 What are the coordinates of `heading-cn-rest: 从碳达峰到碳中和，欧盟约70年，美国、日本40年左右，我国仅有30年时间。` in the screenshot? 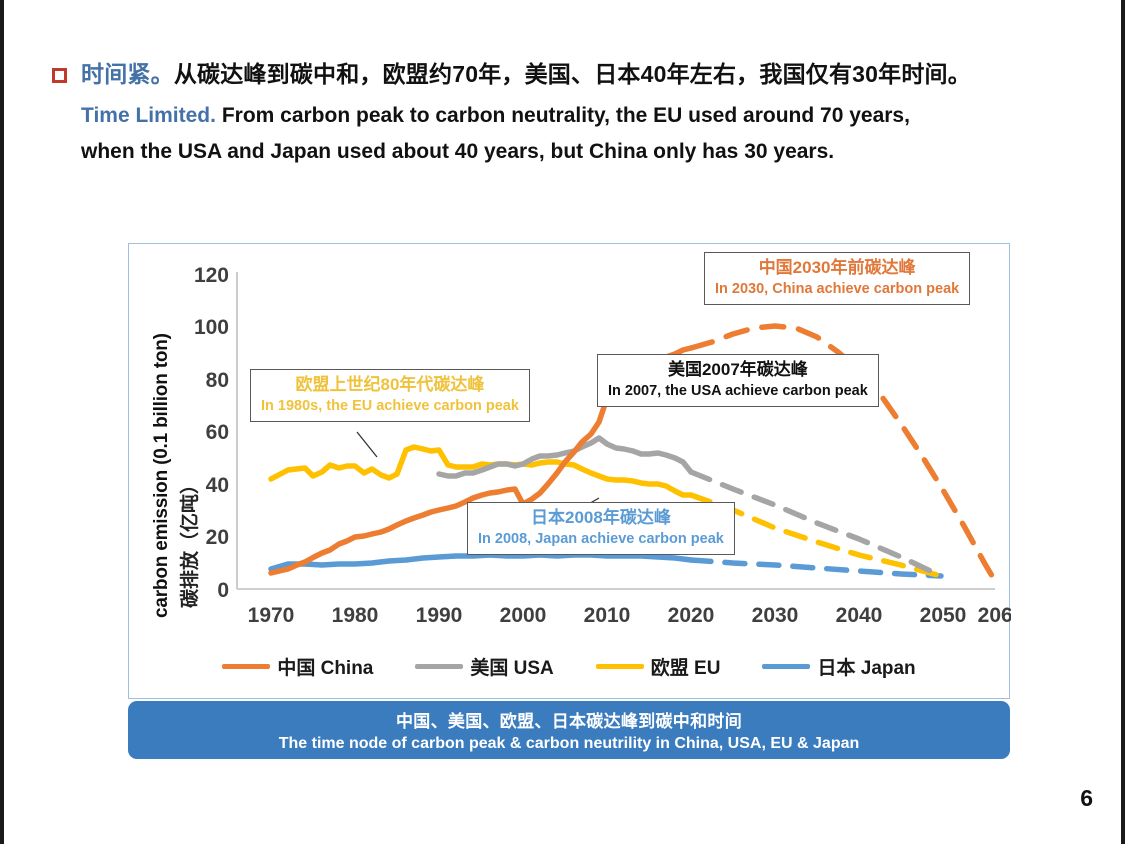 It's located at (572, 74).